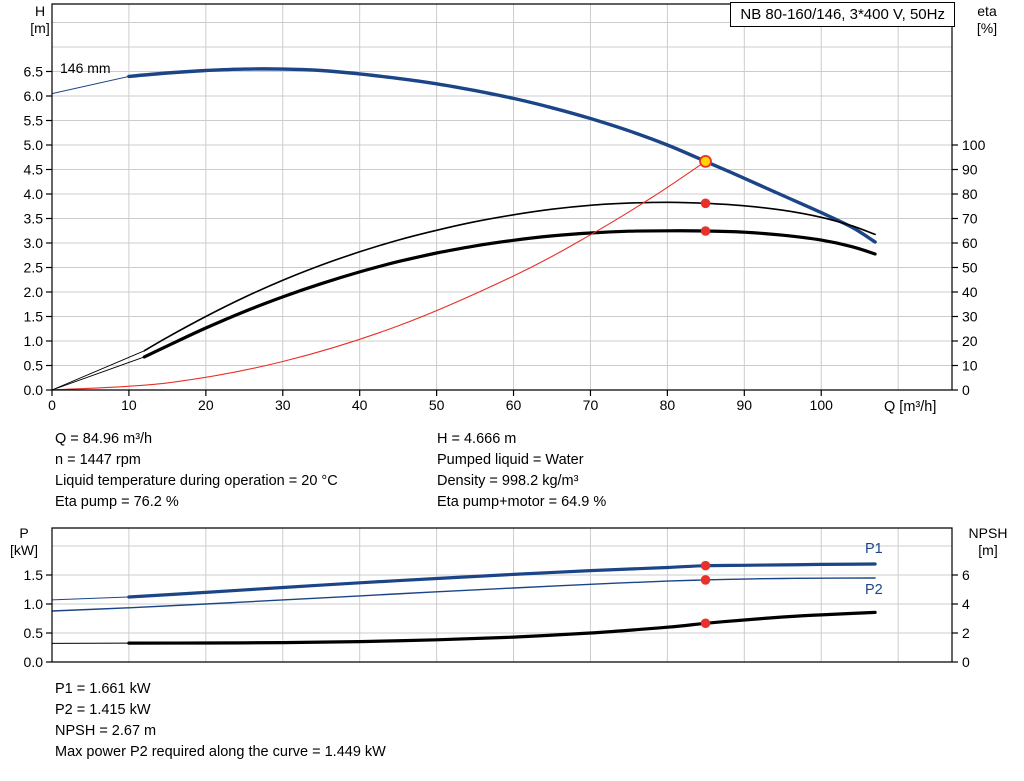 This screenshot has width=1024, height=781. I want to click on h-tick-label: 4.5, so click(34, 170).